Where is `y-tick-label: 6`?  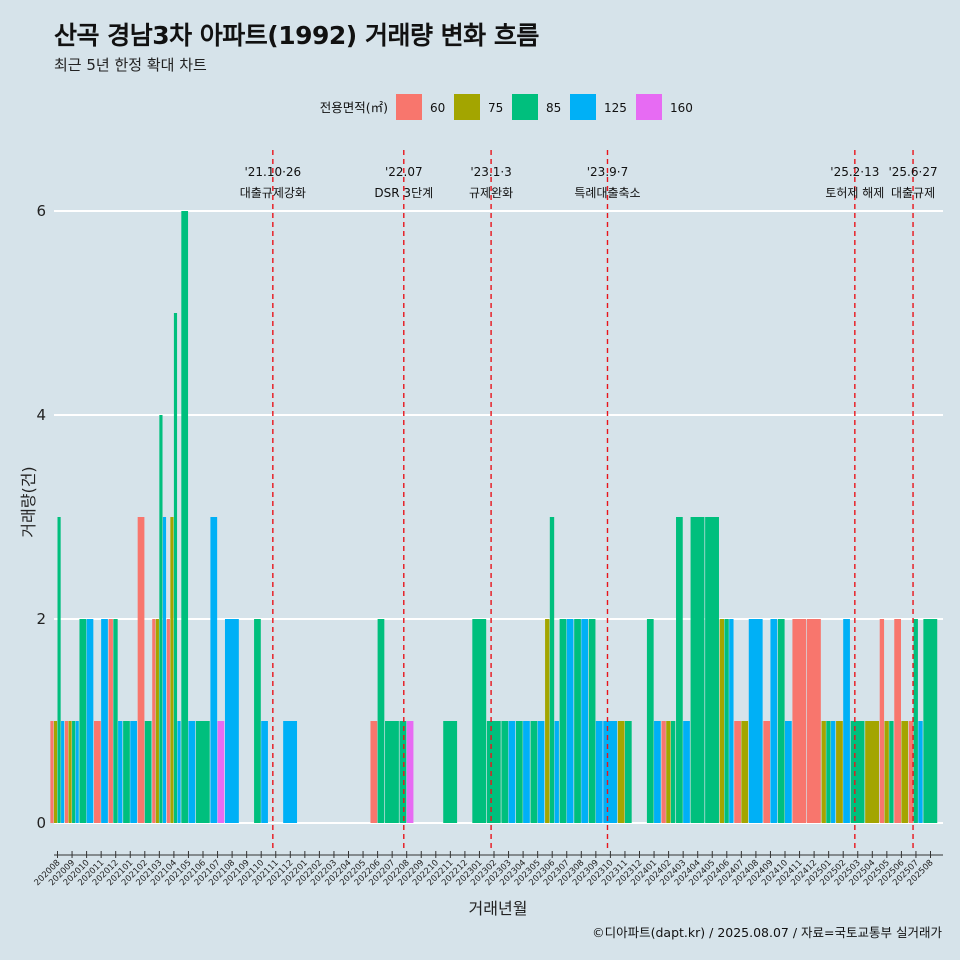
y-tick-label: 6 is located at coordinates (41, 211).